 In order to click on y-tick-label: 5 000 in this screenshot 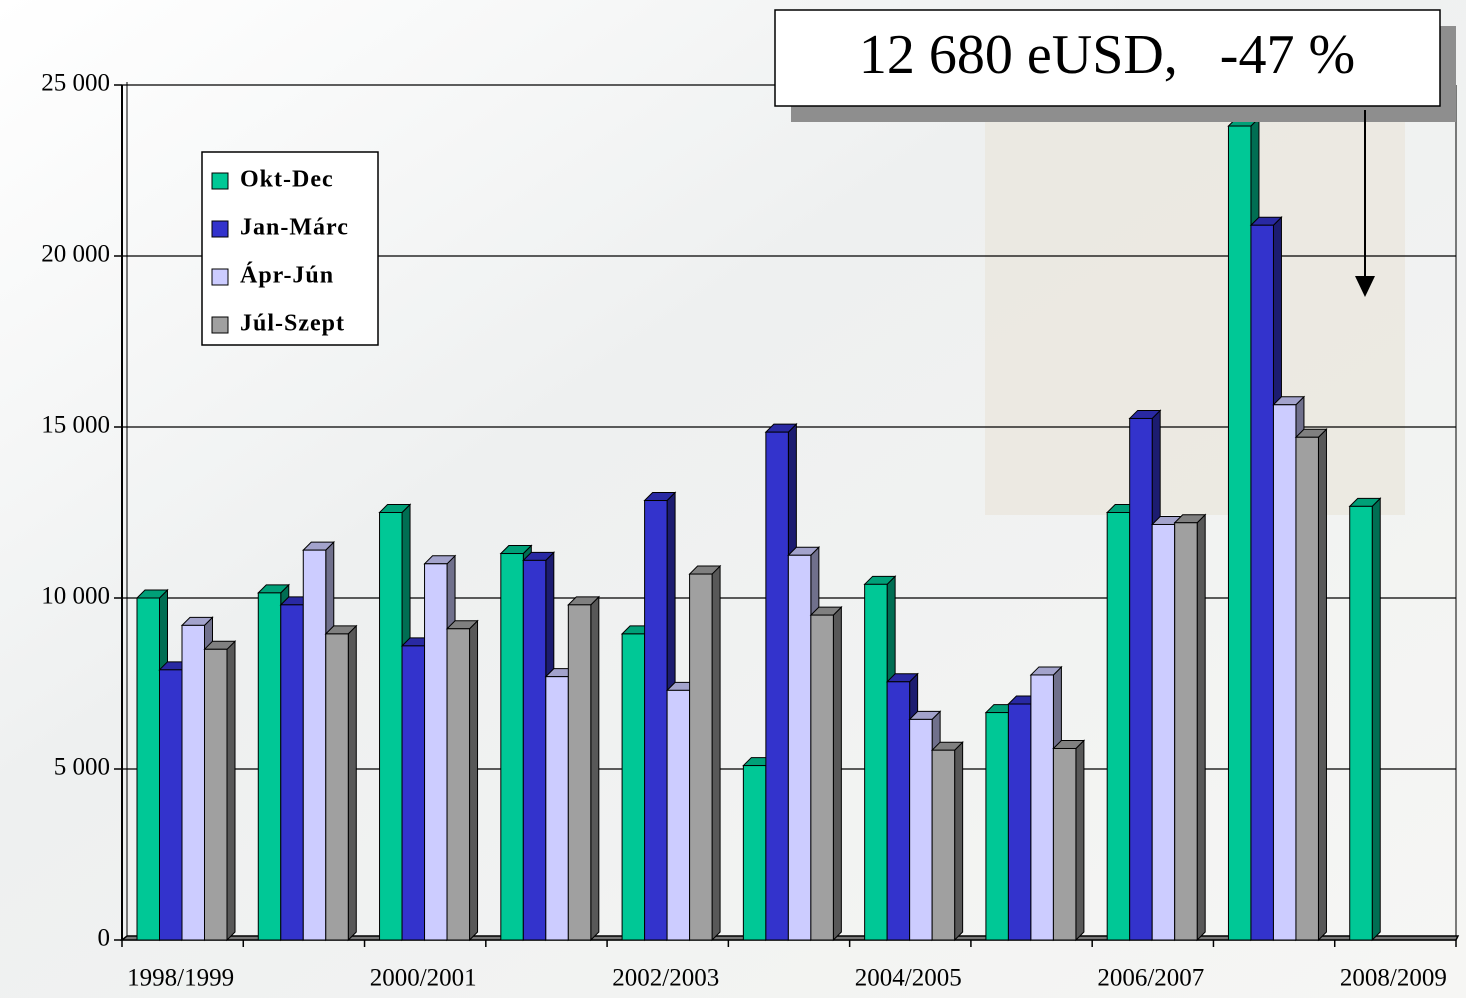, I will do `click(82, 767)`.